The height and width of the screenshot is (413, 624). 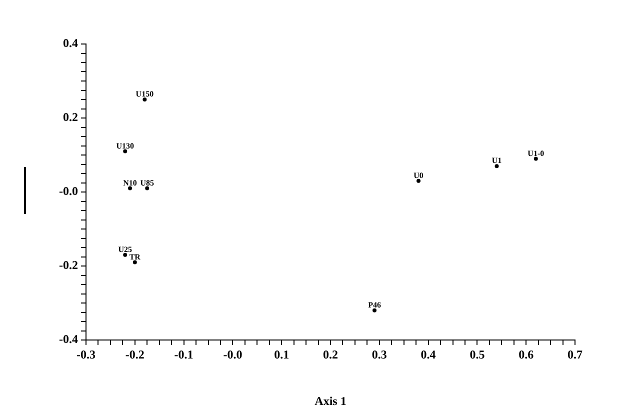 What do you see at coordinates (575, 354) in the screenshot?
I see `x-tick-label: 0.7` at bounding box center [575, 354].